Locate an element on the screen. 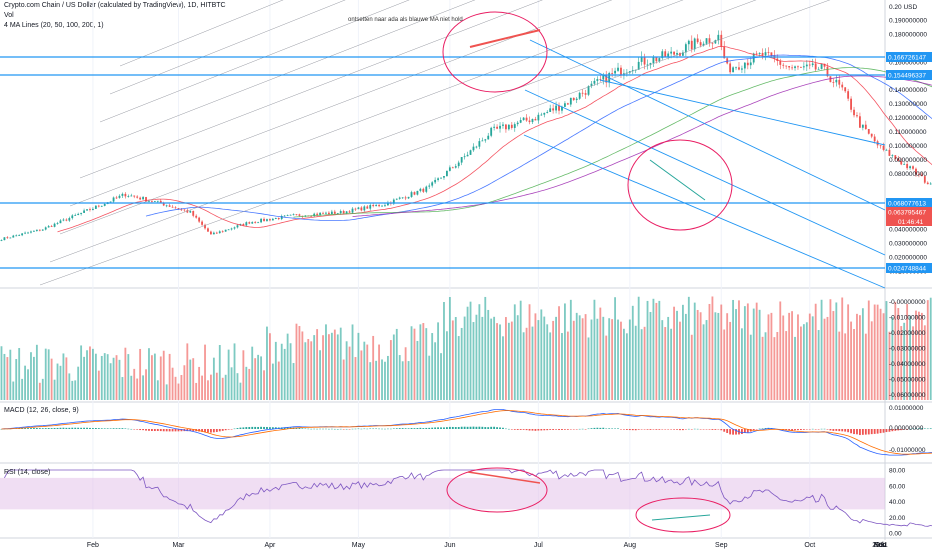 Image resolution: width=932 pixels, height=550 pixels. macd-legend: MACD (12, 26, close, 9) is located at coordinates (41, 410).